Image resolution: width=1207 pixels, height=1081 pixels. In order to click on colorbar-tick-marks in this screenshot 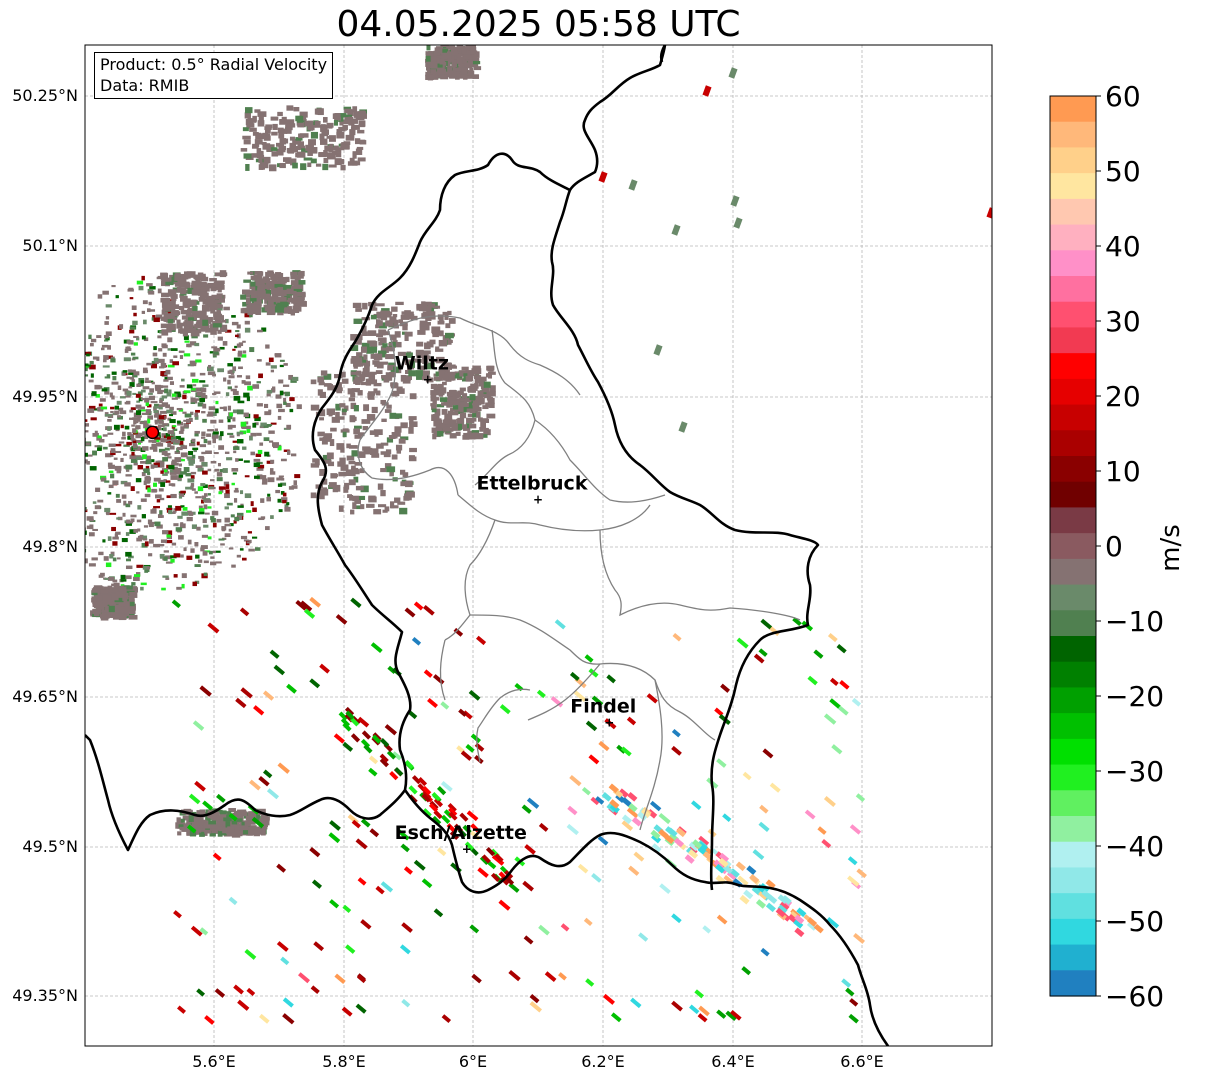, I will do `click(1098, 546)`.